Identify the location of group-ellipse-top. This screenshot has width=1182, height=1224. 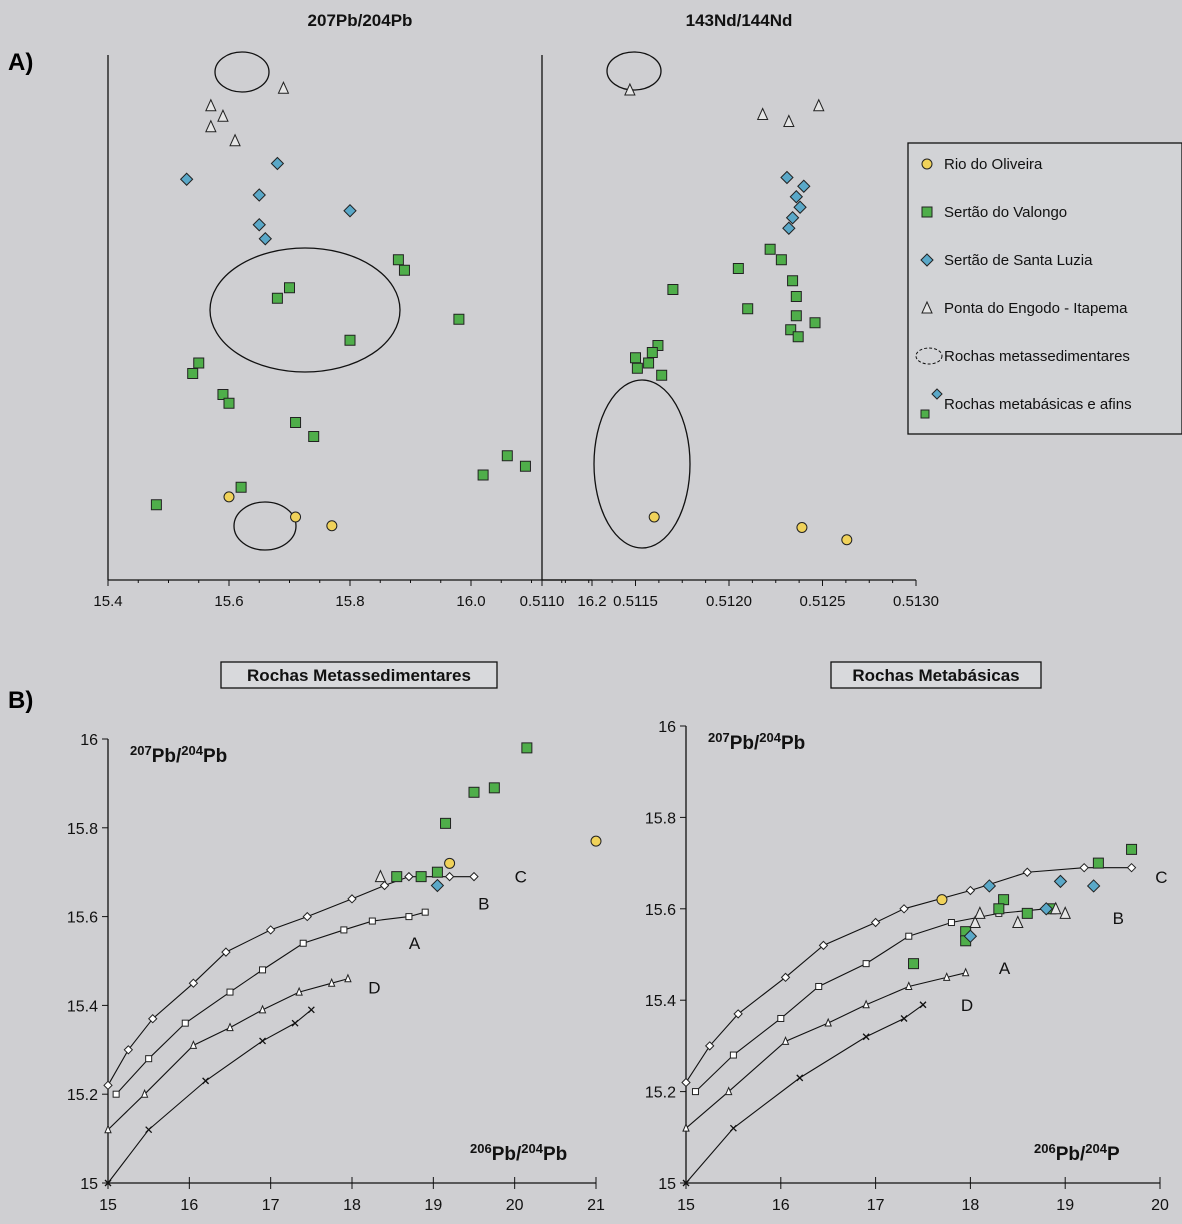
(634, 71).